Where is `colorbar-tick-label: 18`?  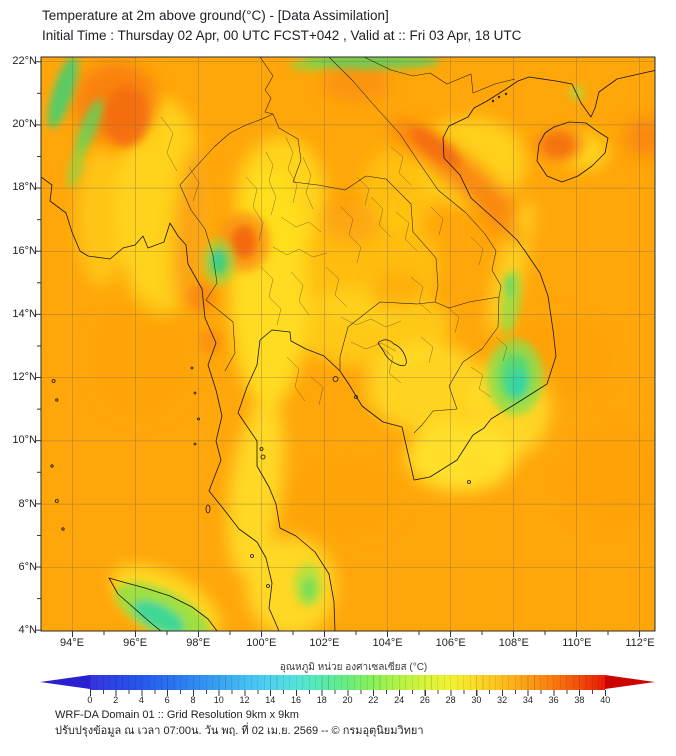
colorbar-tick-label: 18 is located at coordinates (321, 700).